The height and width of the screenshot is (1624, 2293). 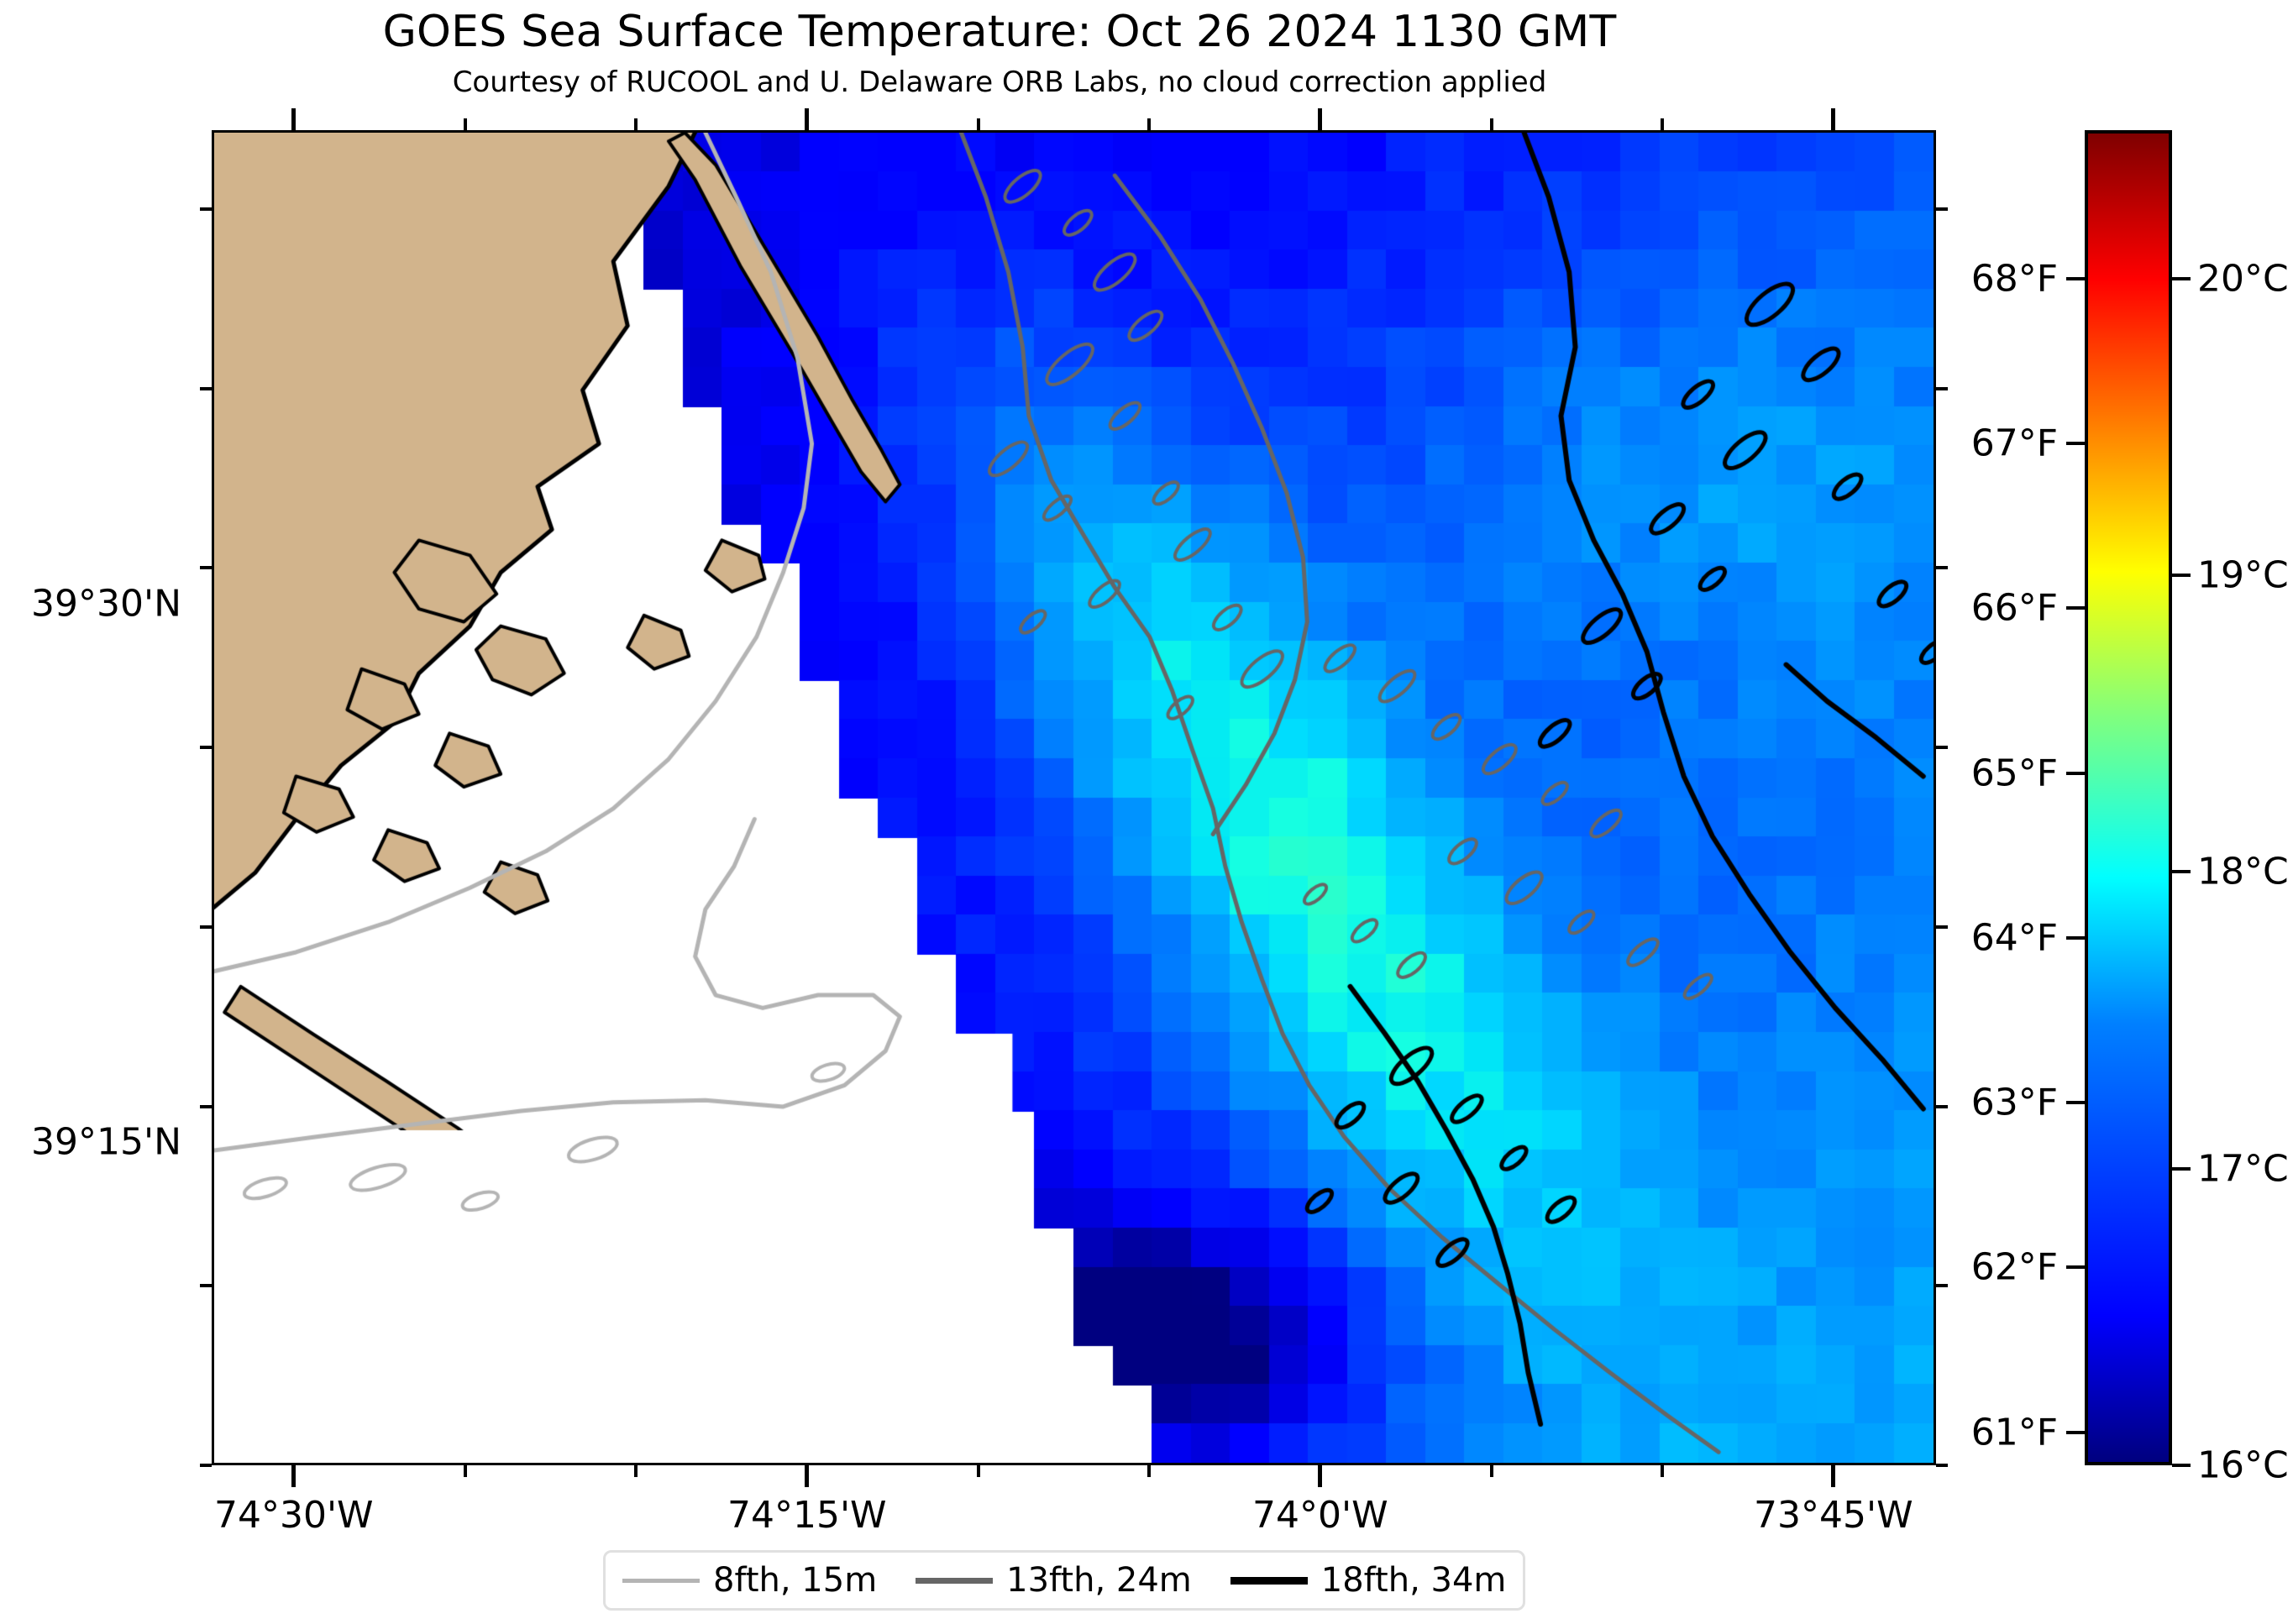 I want to click on bathymetry-legend: 8fth, 15m 13fth, 24m 18fth, 34m, so click(x=1064, y=1580).